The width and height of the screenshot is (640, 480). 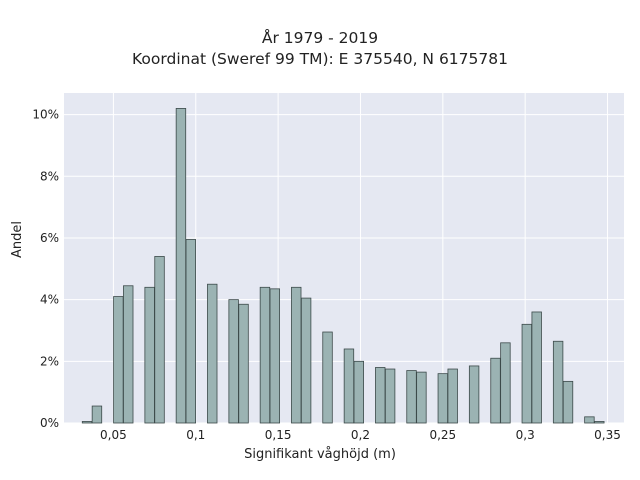 What do you see at coordinates (442, 435) in the screenshot?
I see `x-tick-label: 0,25` at bounding box center [442, 435].